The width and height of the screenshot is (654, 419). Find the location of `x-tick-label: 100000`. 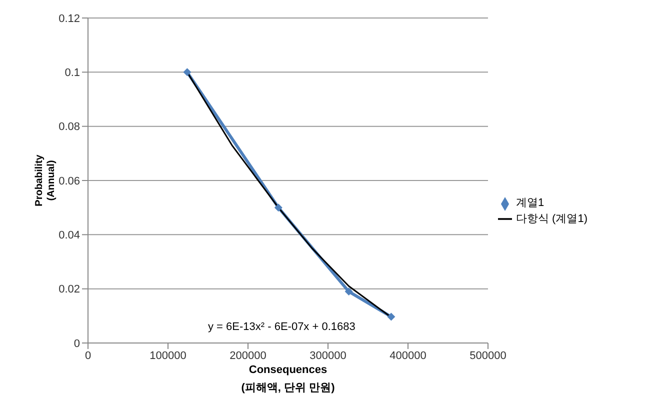

x-tick-label: 100000 is located at coordinates (168, 356).